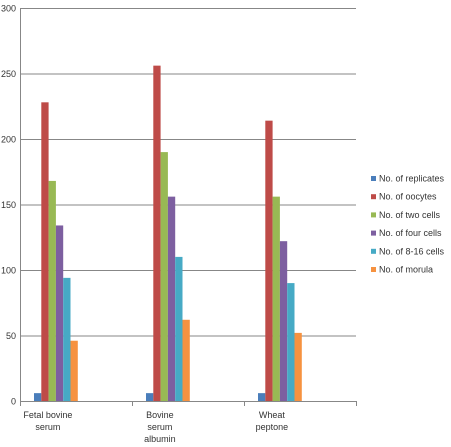 The image size is (451, 447). Describe the element at coordinates (408, 197) in the screenshot. I see `legend-label: No. of oocytes` at that location.